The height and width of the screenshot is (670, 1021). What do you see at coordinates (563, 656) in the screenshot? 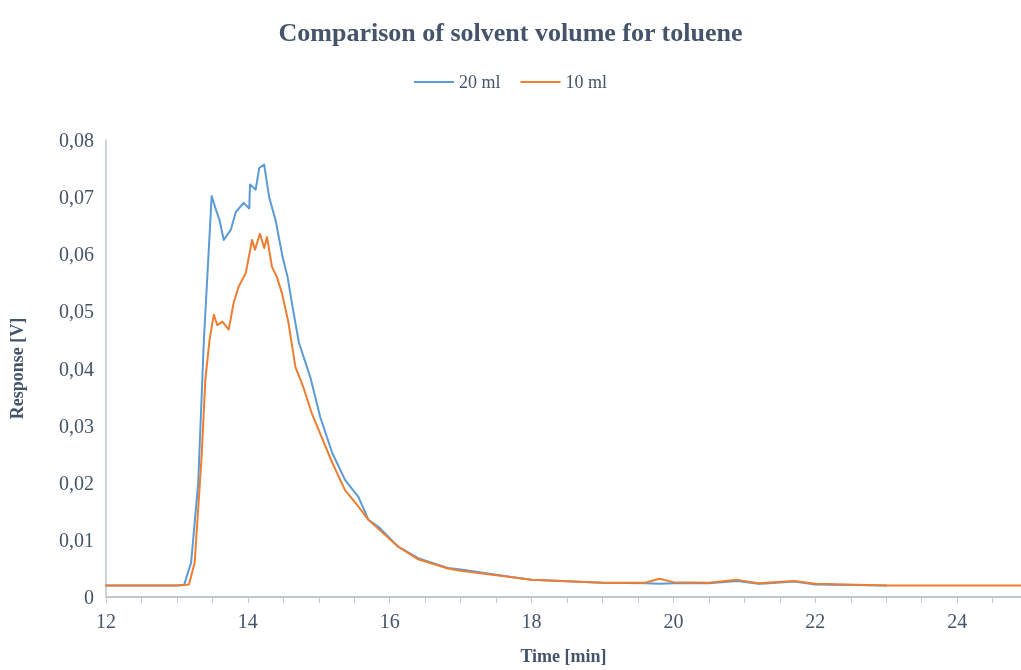
I see `x-axis-title: Time [min]` at bounding box center [563, 656].